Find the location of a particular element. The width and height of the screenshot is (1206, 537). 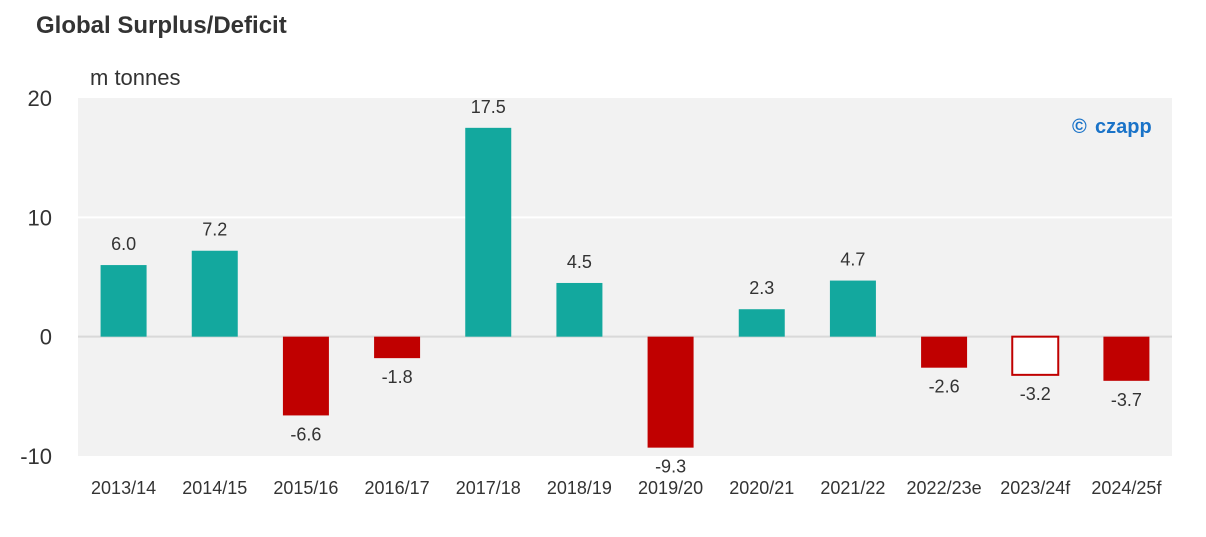

y-tick-label: 10 is located at coordinates (40, 217).